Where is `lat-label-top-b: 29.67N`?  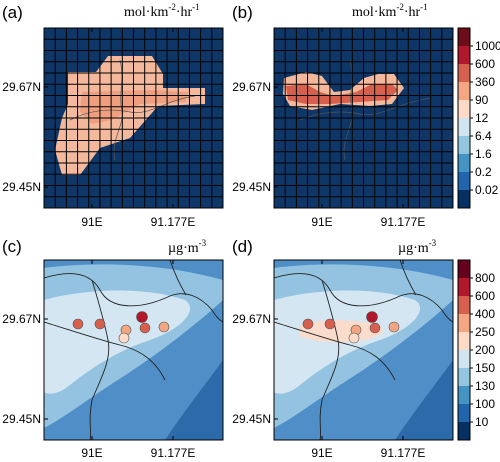
lat-label-top-b: 29.67N is located at coordinates (251, 87).